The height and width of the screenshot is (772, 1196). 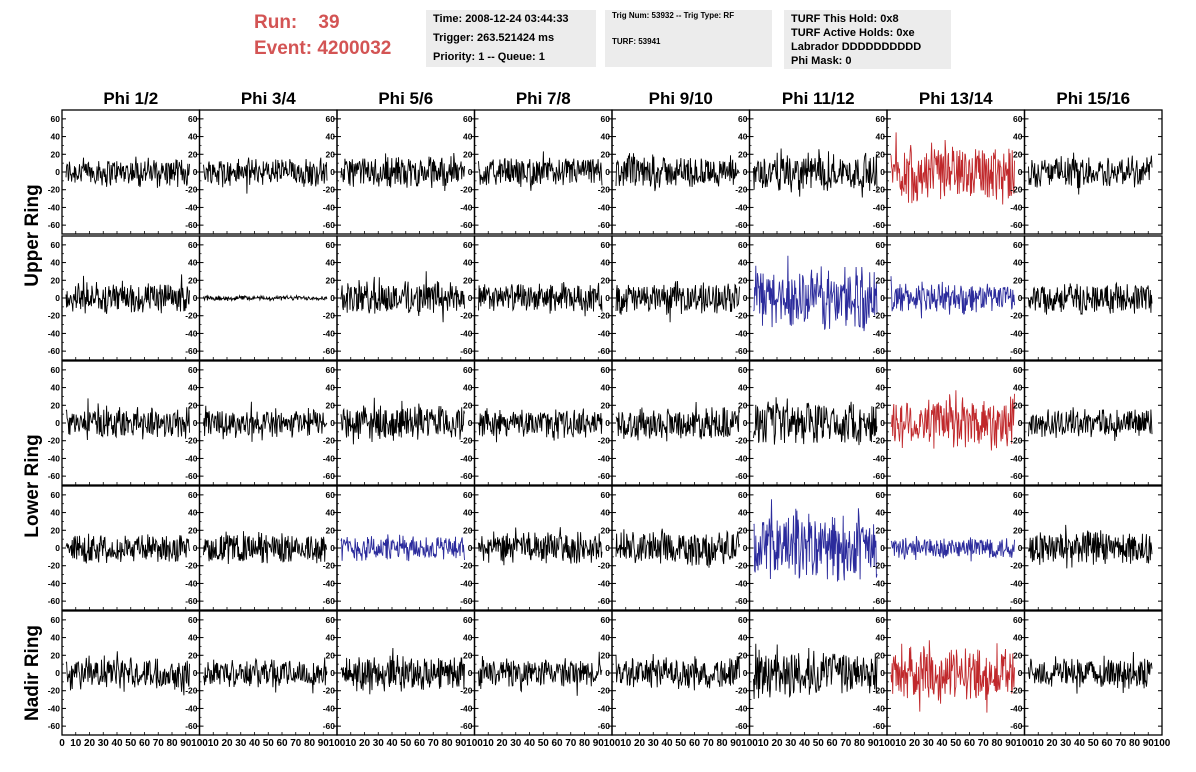 What do you see at coordinates (199, 743) in the screenshot?
I see `x-tick-label: 100` at bounding box center [199, 743].